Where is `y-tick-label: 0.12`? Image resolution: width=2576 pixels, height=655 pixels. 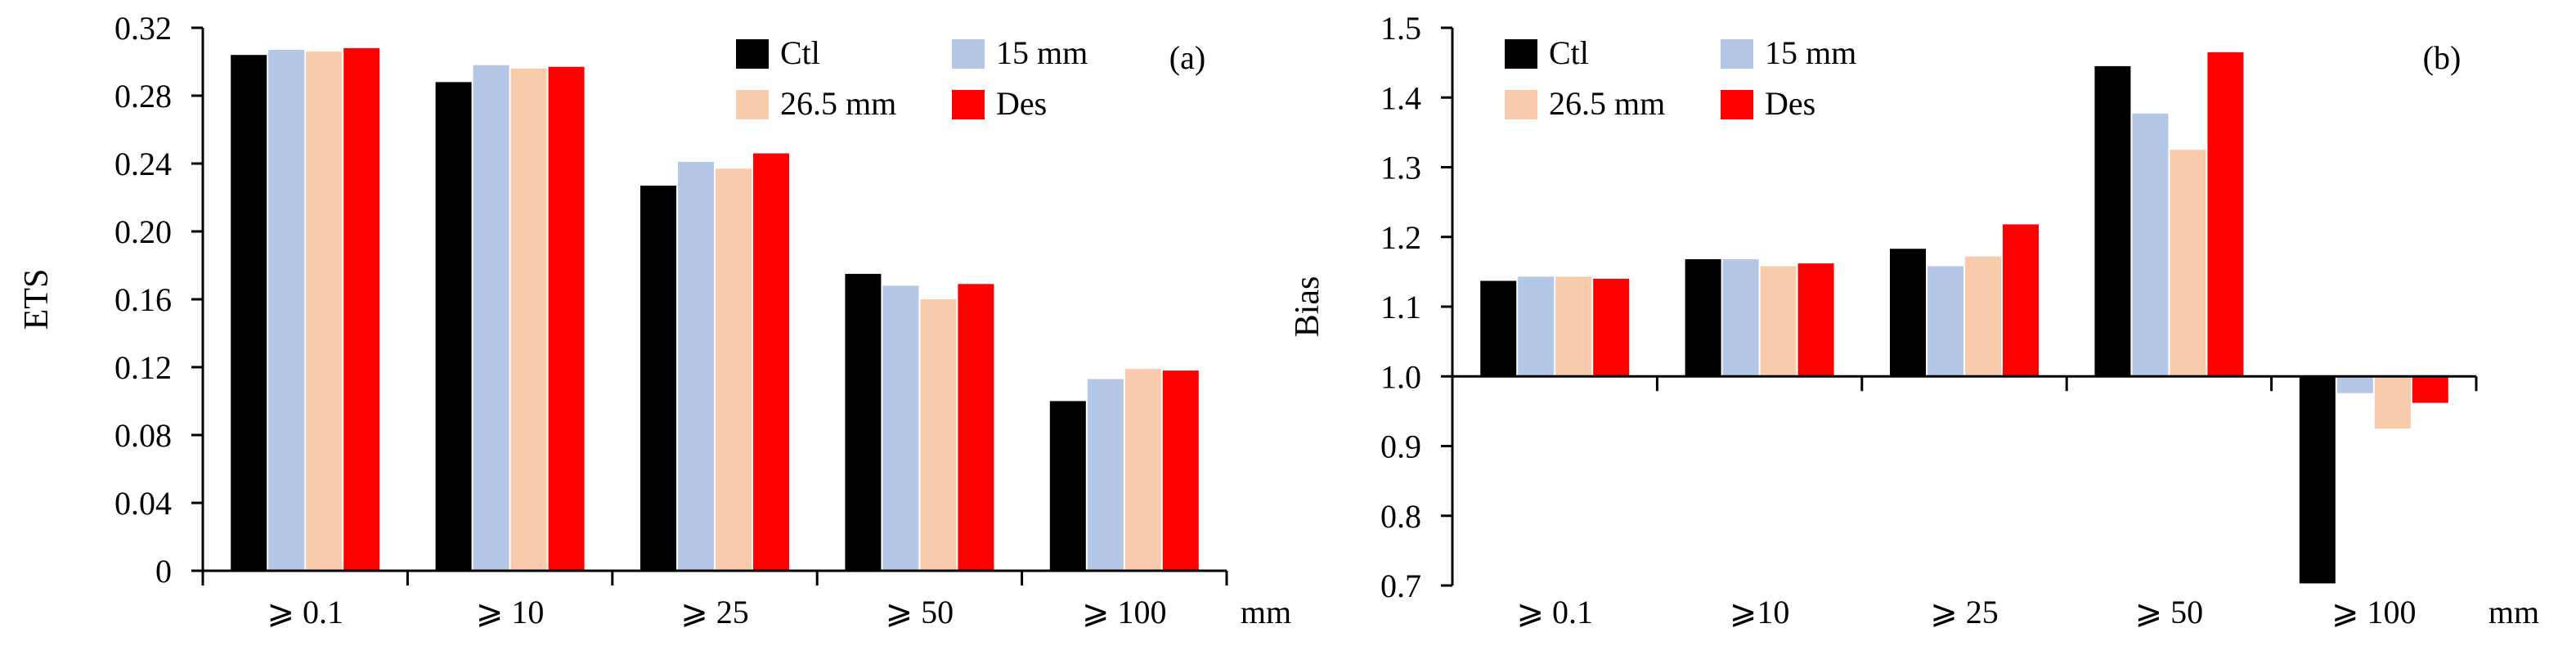 y-tick-label: 0.12 is located at coordinates (143, 368).